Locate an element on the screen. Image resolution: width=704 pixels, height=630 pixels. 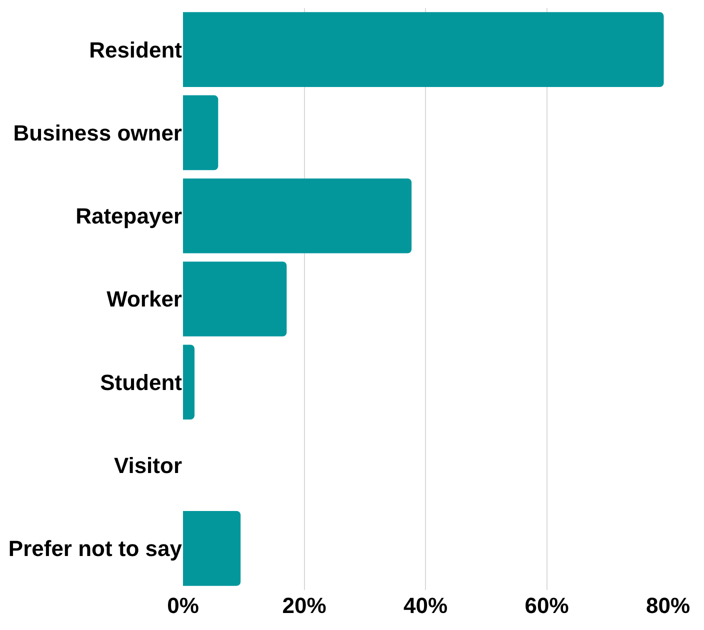
y-tick-label: Business owner is located at coordinates (97, 133).